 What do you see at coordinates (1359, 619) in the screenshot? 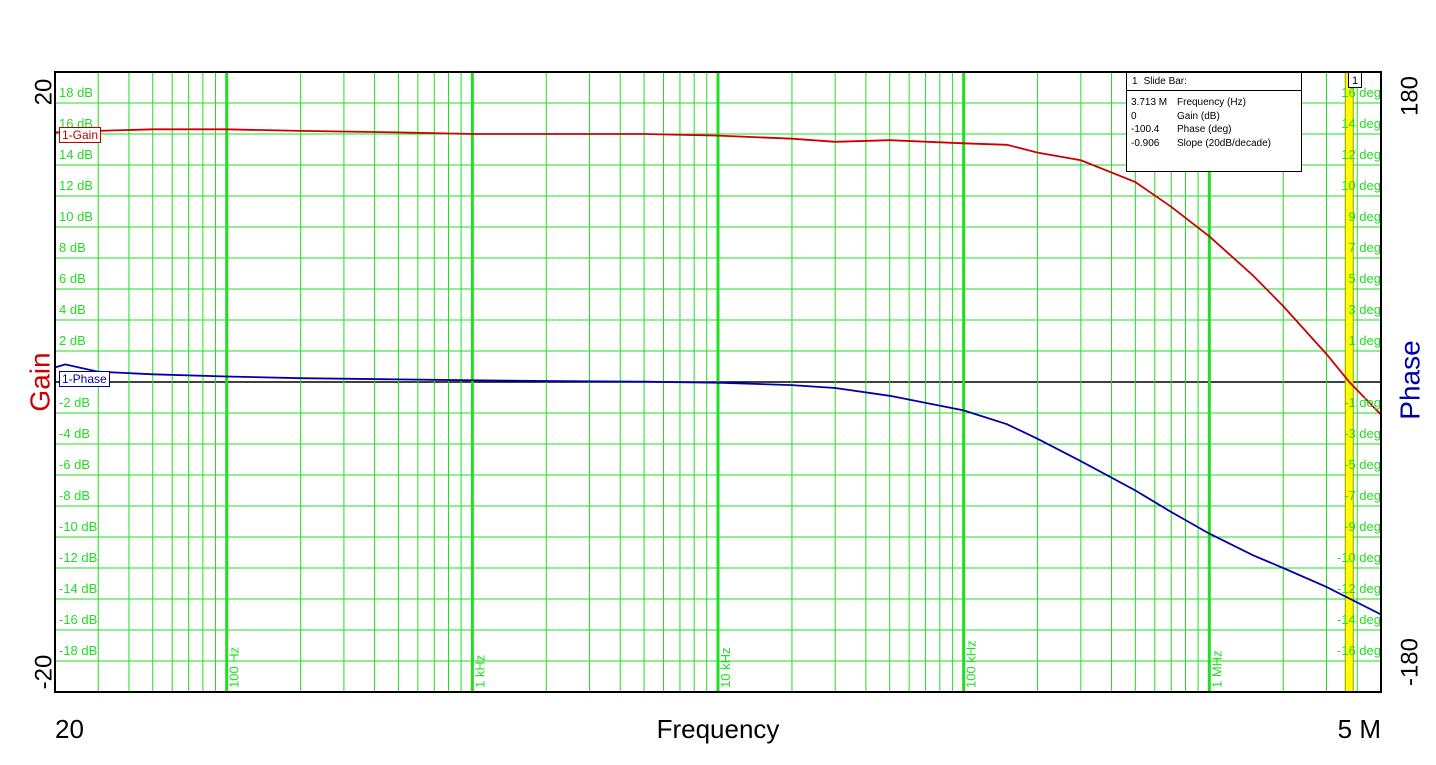
I see `phase-tick-label: -14 deg` at bounding box center [1359, 619].